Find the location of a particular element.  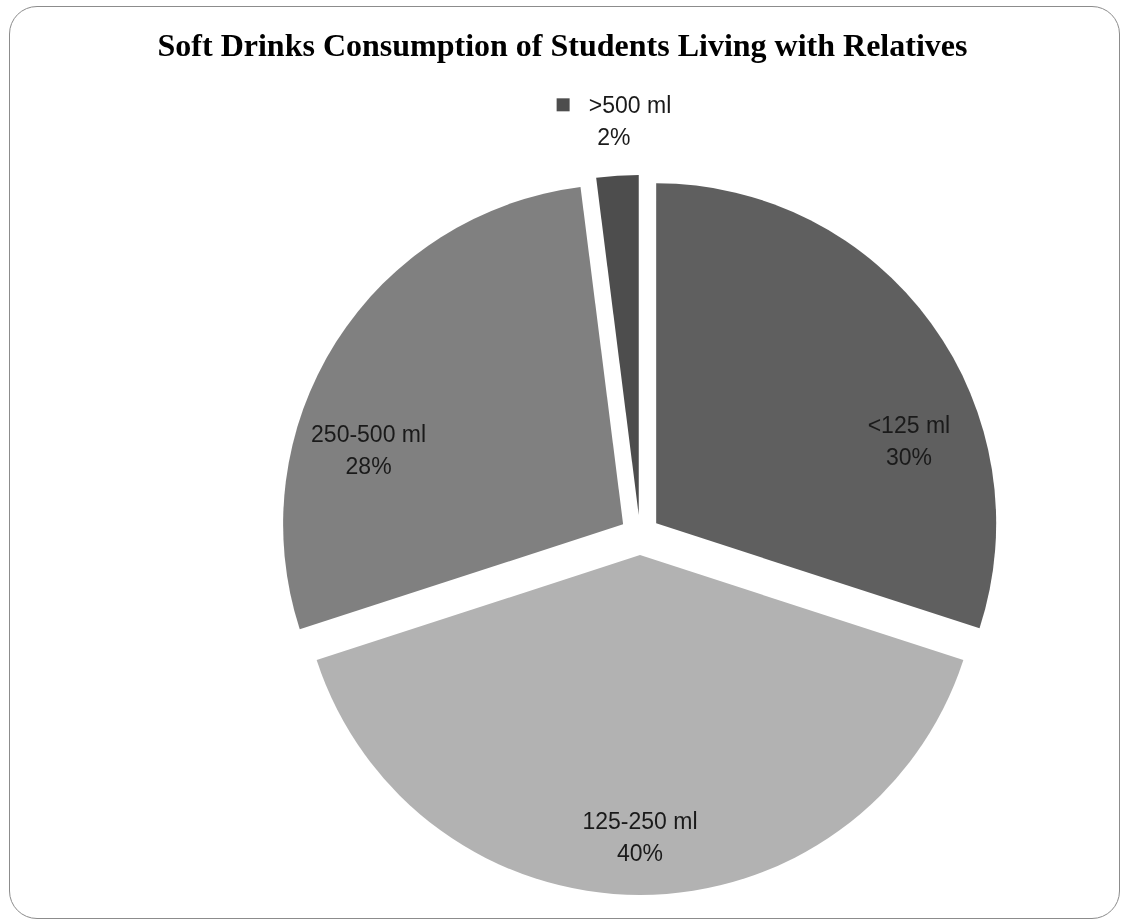

chart-title: Soft Drinks Consumption of Students Living with Relatives is located at coordinates (562, 45).